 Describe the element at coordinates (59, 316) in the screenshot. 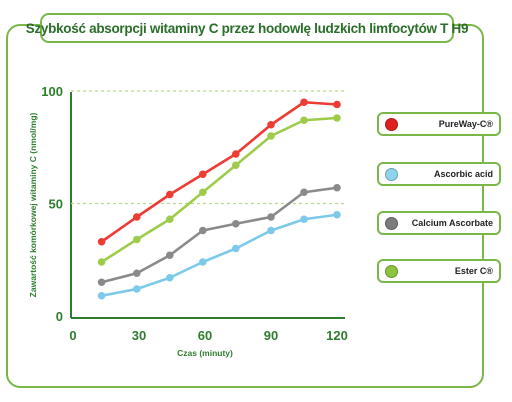

I see `y-tick-label-0: 0` at that location.